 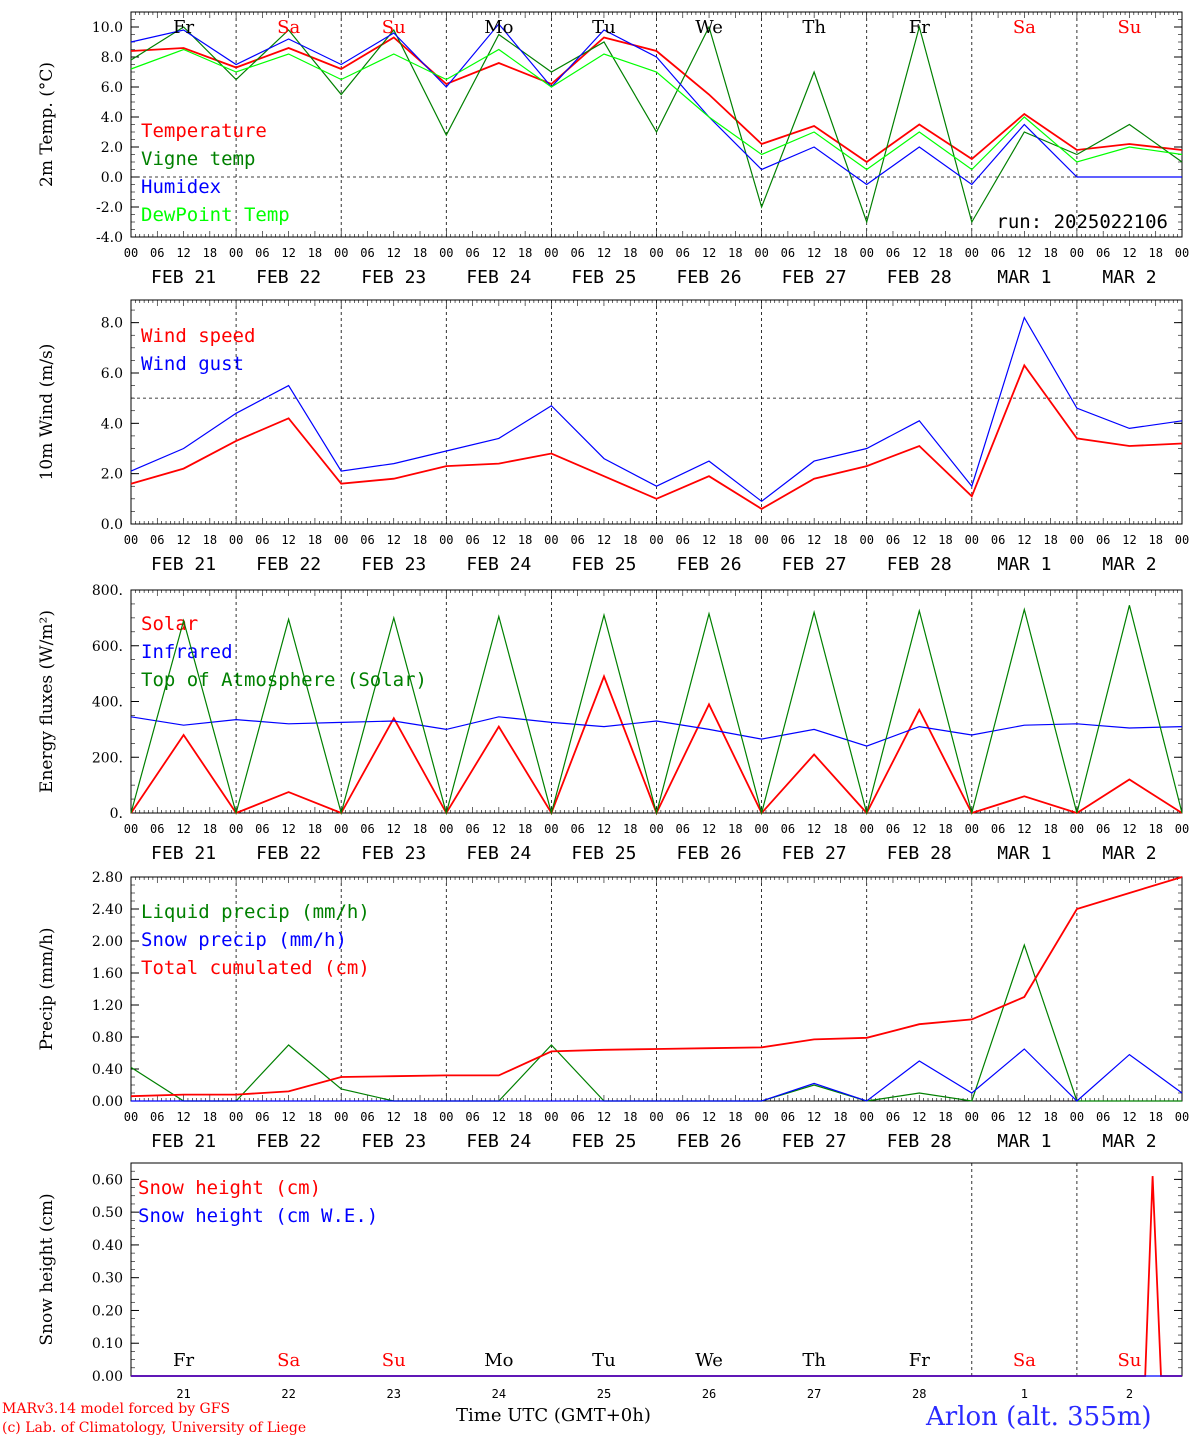 What do you see at coordinates (107, 591) in the screenshot?
I see `y-tick-label: 800.` at bounding box center [107, 591].